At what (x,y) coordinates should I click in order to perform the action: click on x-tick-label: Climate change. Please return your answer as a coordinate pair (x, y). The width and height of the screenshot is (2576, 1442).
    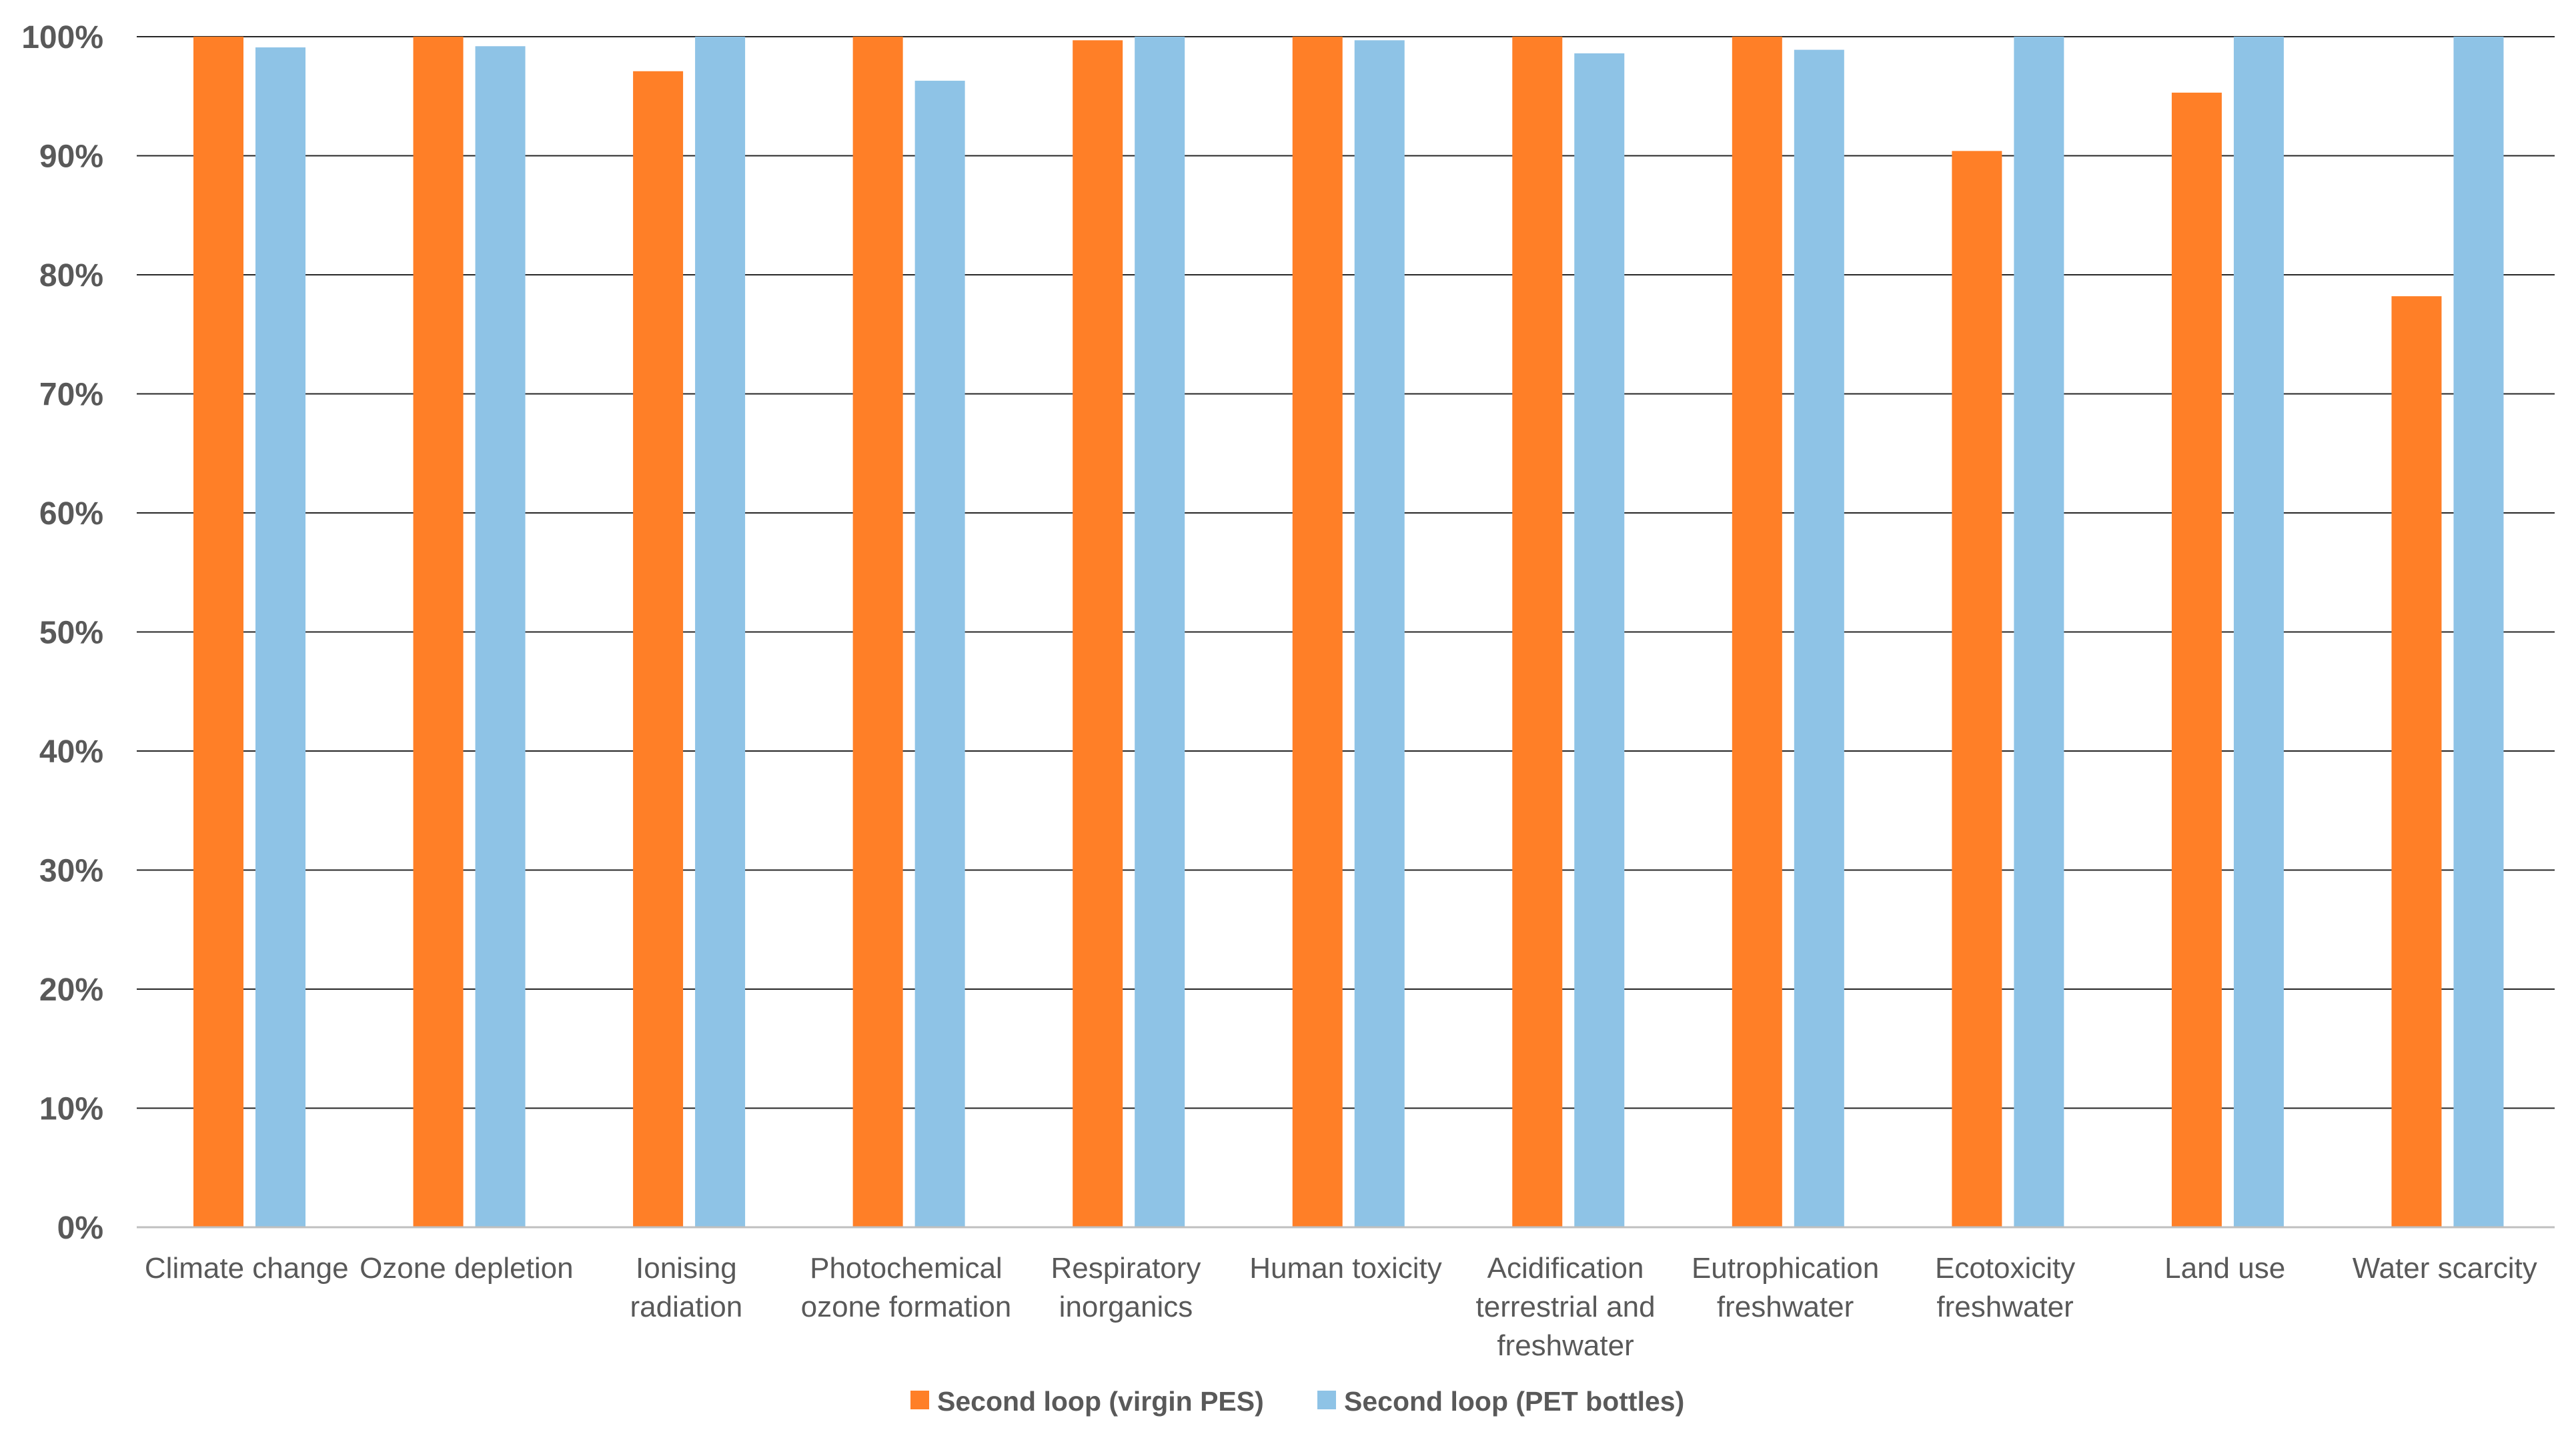
    Looking at the image, I should click on (247, 1268).